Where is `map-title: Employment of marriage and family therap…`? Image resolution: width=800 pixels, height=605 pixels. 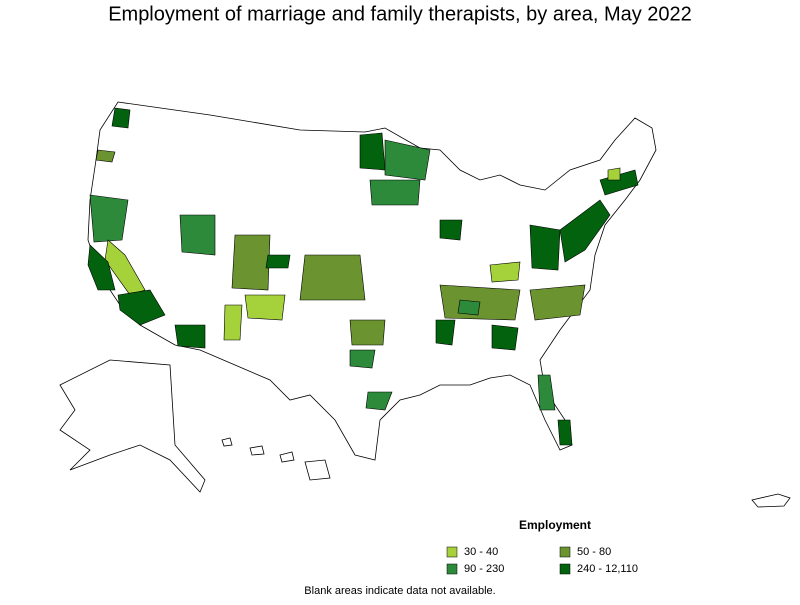
map-title: Employment of marriage and family therap… is located at coordinates (400, 14).